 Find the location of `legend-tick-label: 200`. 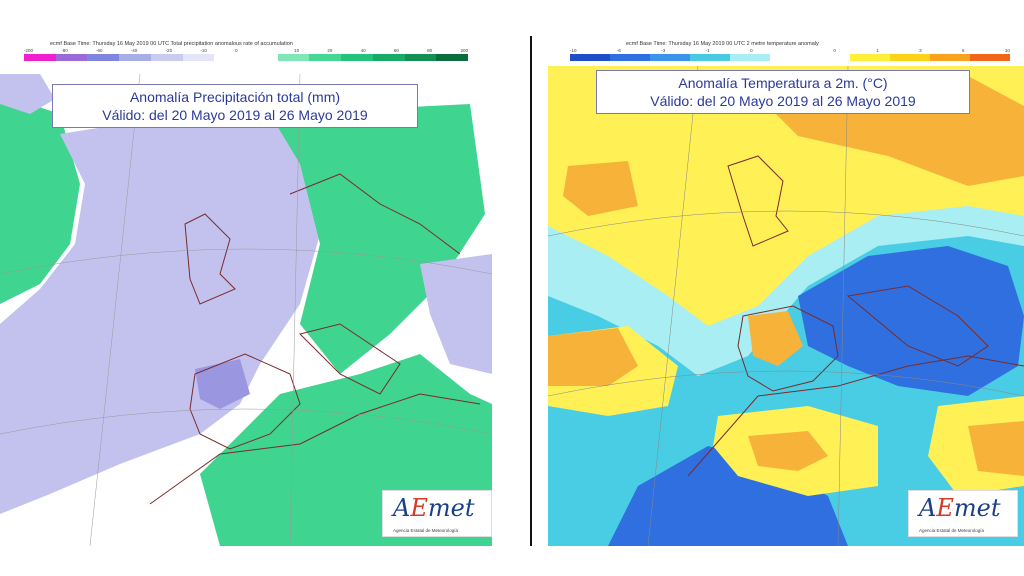

legend-tick-label: 200 is located at coordinates (464, 50).